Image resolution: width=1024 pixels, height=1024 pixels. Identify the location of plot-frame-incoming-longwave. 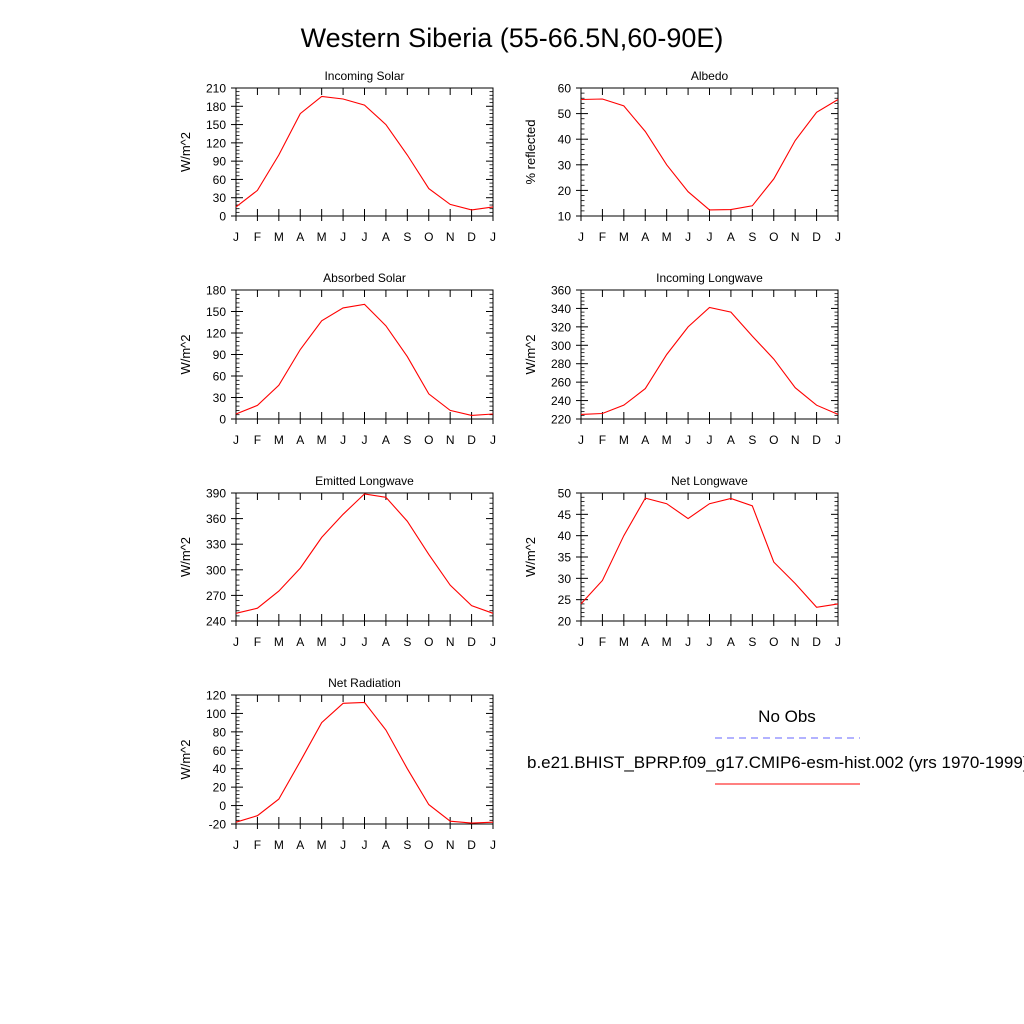
(709, 354).